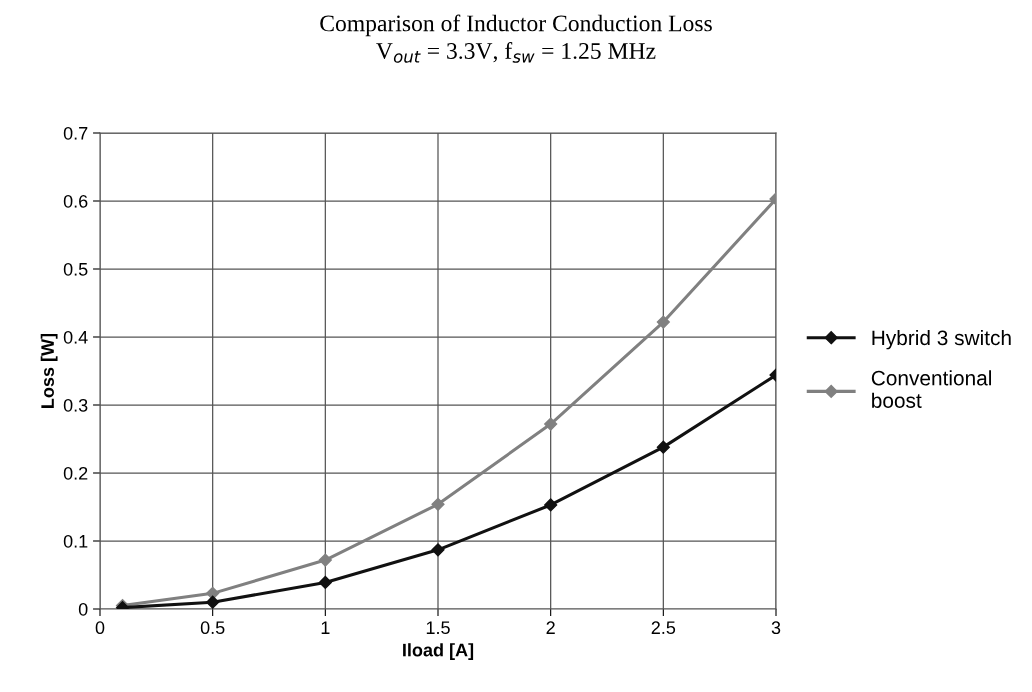  I want to click on y-tick-label: 0.7, so click(75, 133).